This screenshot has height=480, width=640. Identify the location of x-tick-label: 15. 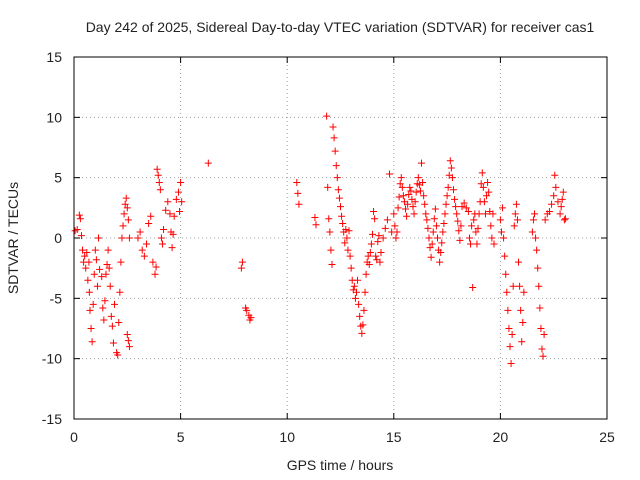
(394, 437).